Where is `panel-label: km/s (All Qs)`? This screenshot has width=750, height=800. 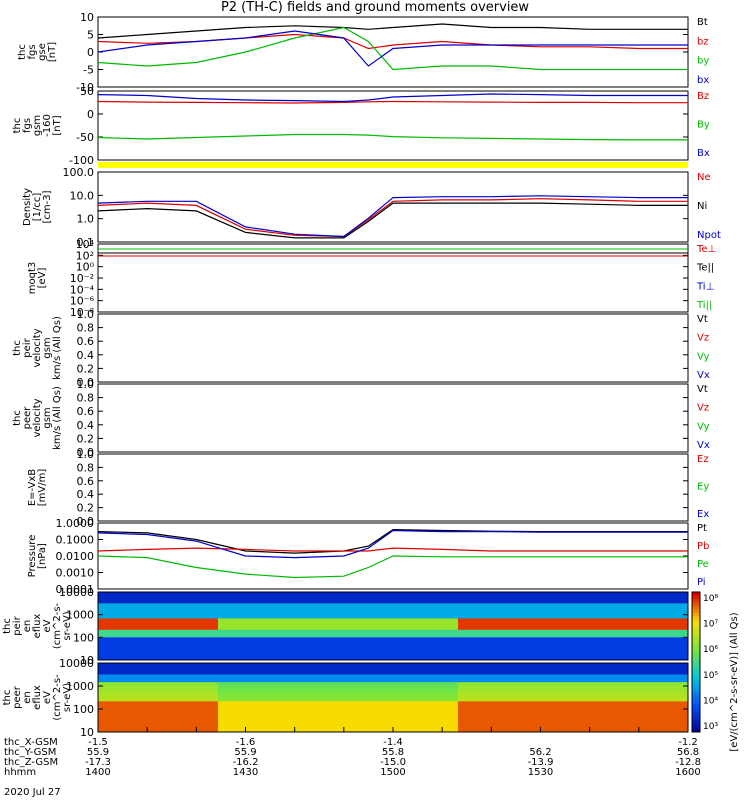
panel-label: km/s (All Qs) is located at coordinates (57, 348).